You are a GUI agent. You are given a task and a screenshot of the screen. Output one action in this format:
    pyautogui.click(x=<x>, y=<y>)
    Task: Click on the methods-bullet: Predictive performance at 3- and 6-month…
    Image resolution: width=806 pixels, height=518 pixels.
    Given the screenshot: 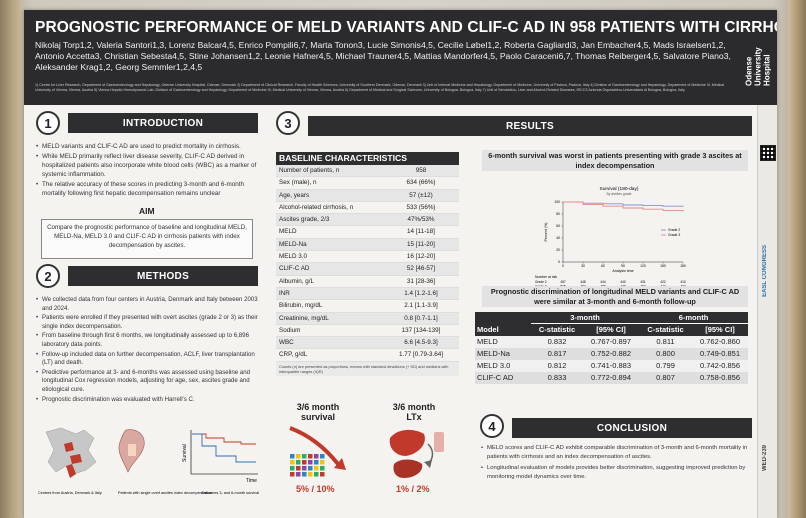 What is the action you would take?
    pyautogui.click(x=150, y=382)
    